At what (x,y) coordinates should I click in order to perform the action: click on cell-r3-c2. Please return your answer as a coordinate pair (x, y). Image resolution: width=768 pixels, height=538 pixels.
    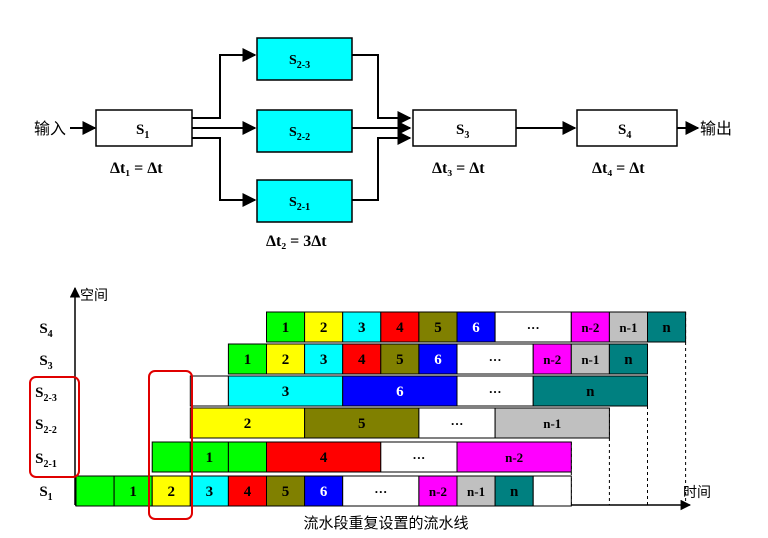
    Looking at the image, I should click on (400, 391).